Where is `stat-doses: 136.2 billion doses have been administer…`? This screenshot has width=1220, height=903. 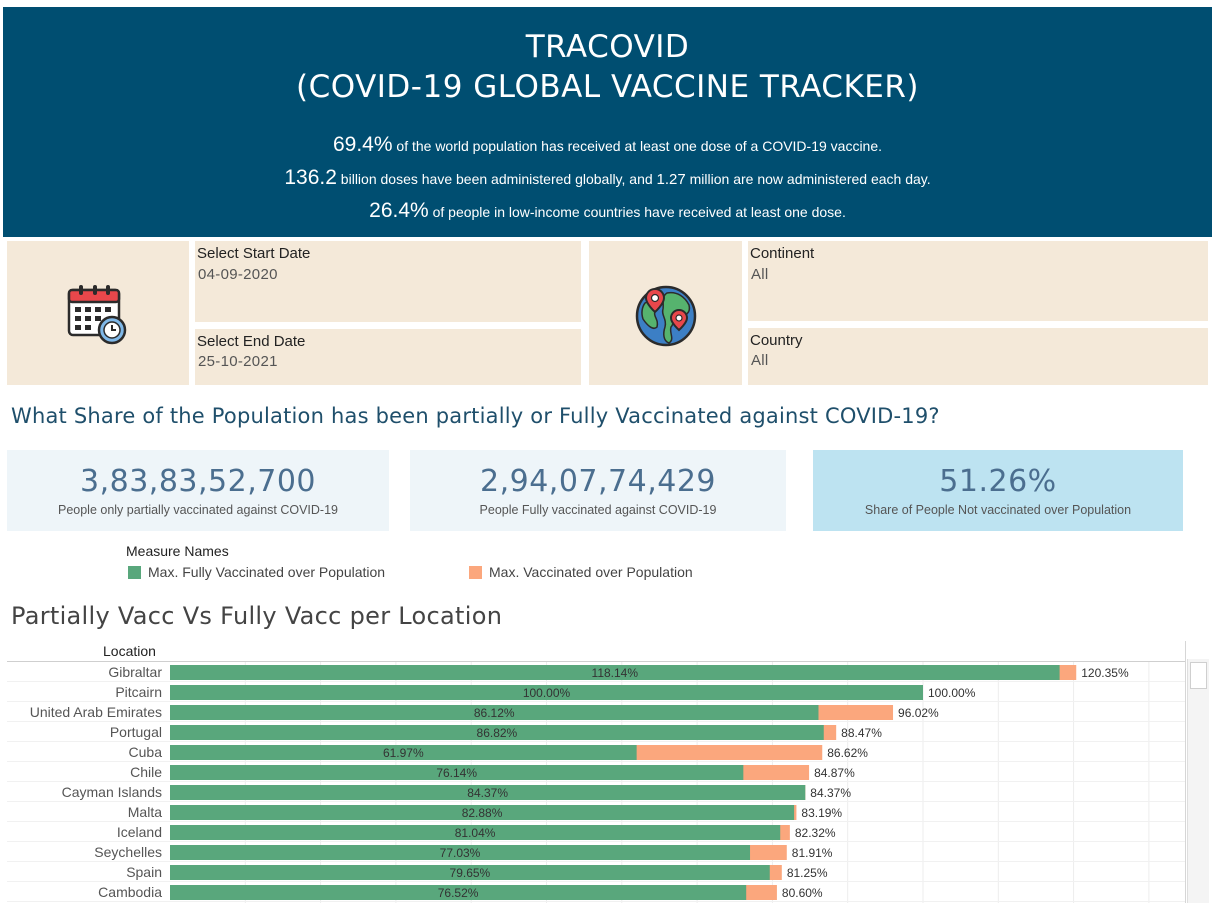
stat-doses: 136.2 billion doses have been administer… is located at coordinates (607, 178).